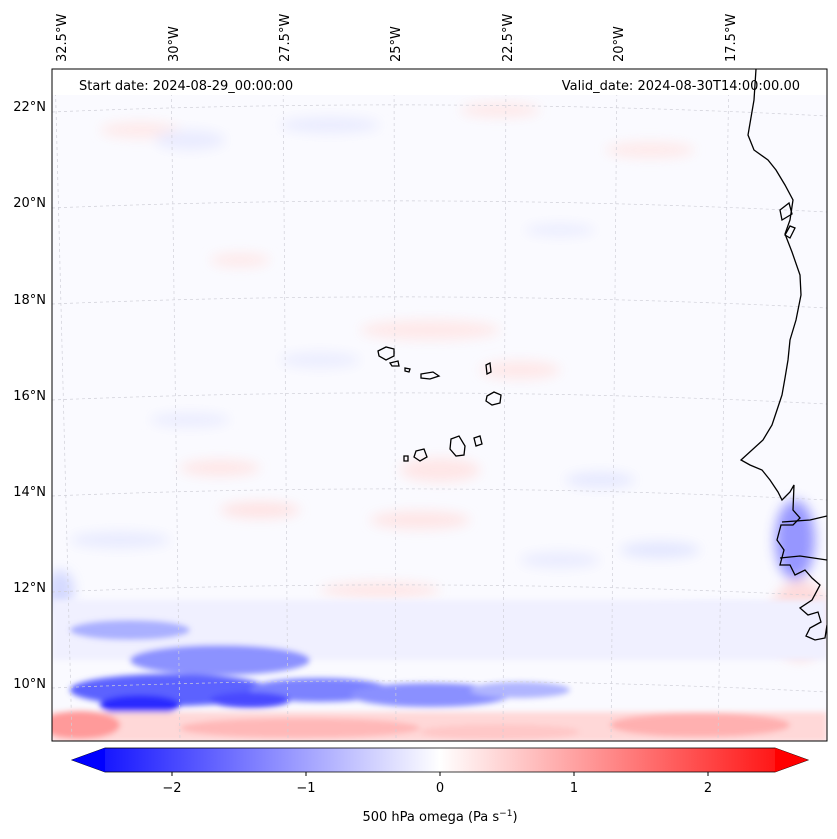 The width and height of the screenshot is (837, 839). What do you see at coordinates (29, 203) in the screenshot?
I see `lat-tick-label: 20°N` at bounding box center [29, 203].